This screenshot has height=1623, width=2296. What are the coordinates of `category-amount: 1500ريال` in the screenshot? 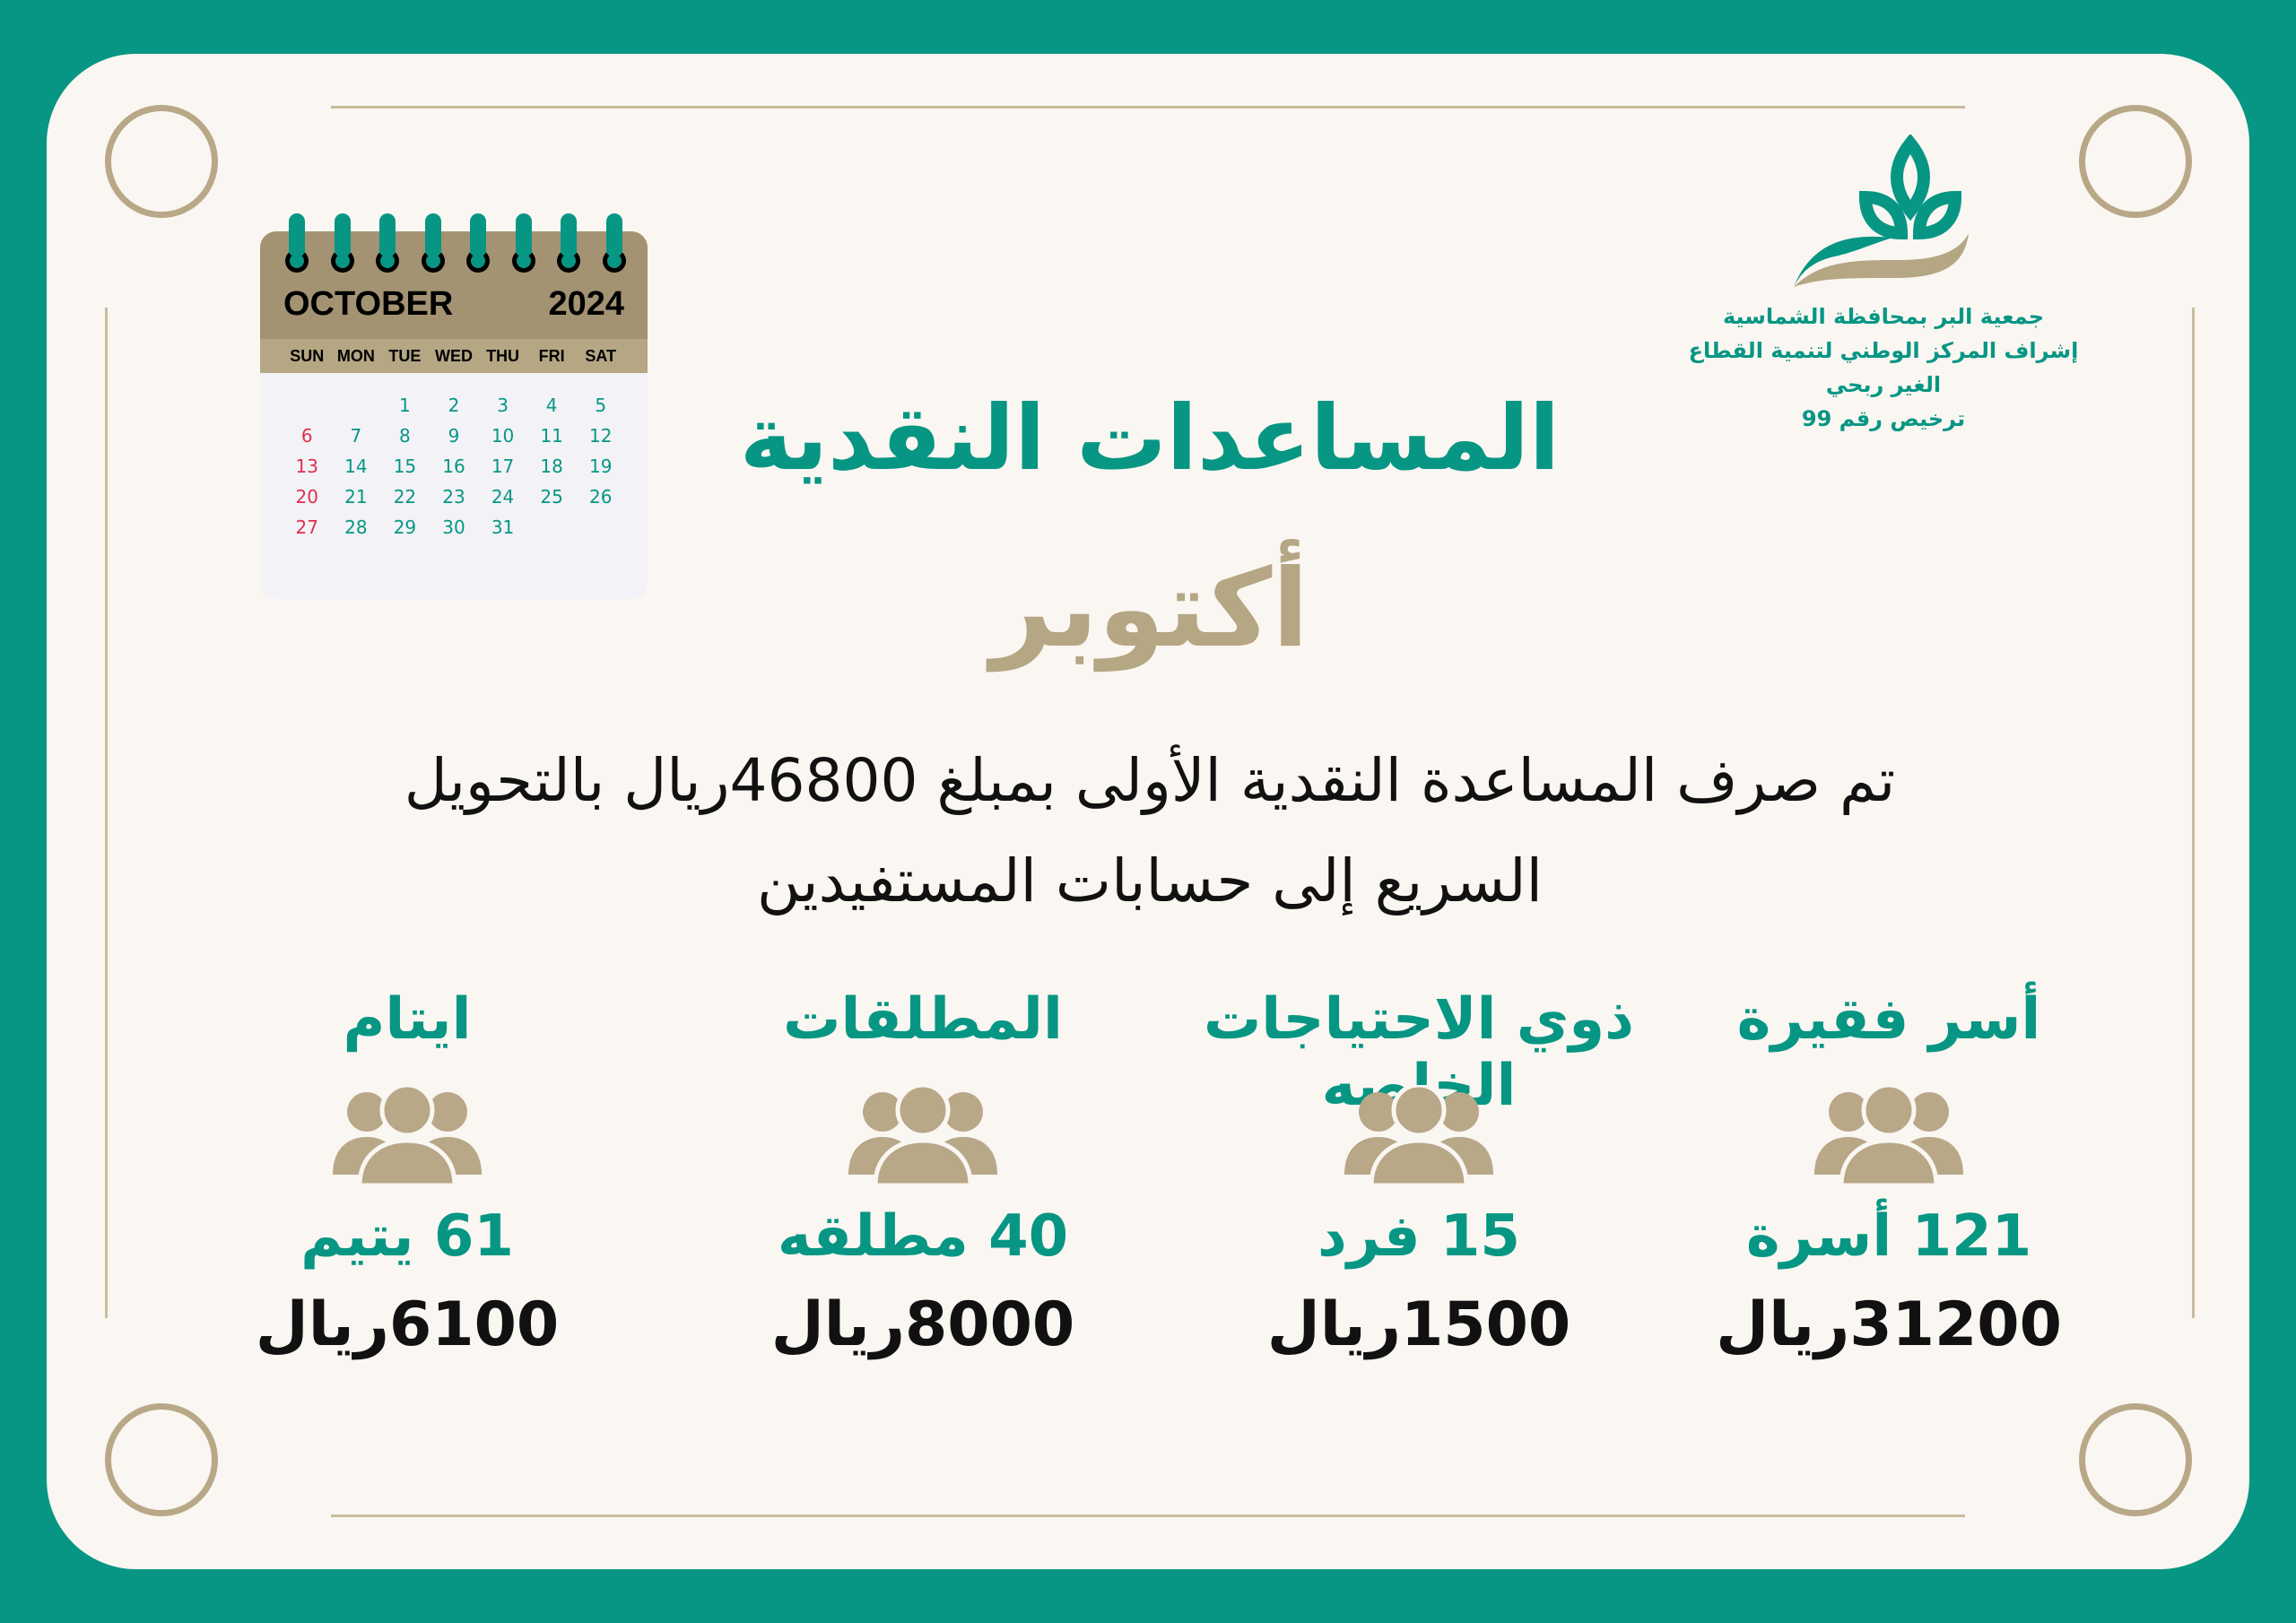 It's located at (1418, 1324).